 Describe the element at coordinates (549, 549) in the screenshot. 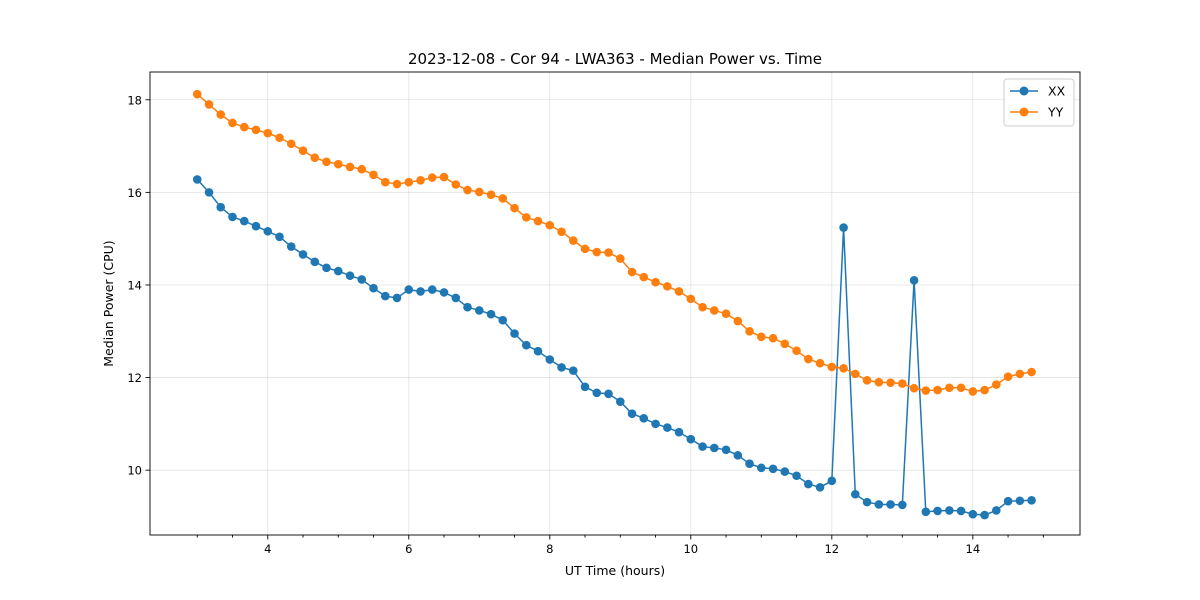

I see `x-tick-label: 8` at that location.